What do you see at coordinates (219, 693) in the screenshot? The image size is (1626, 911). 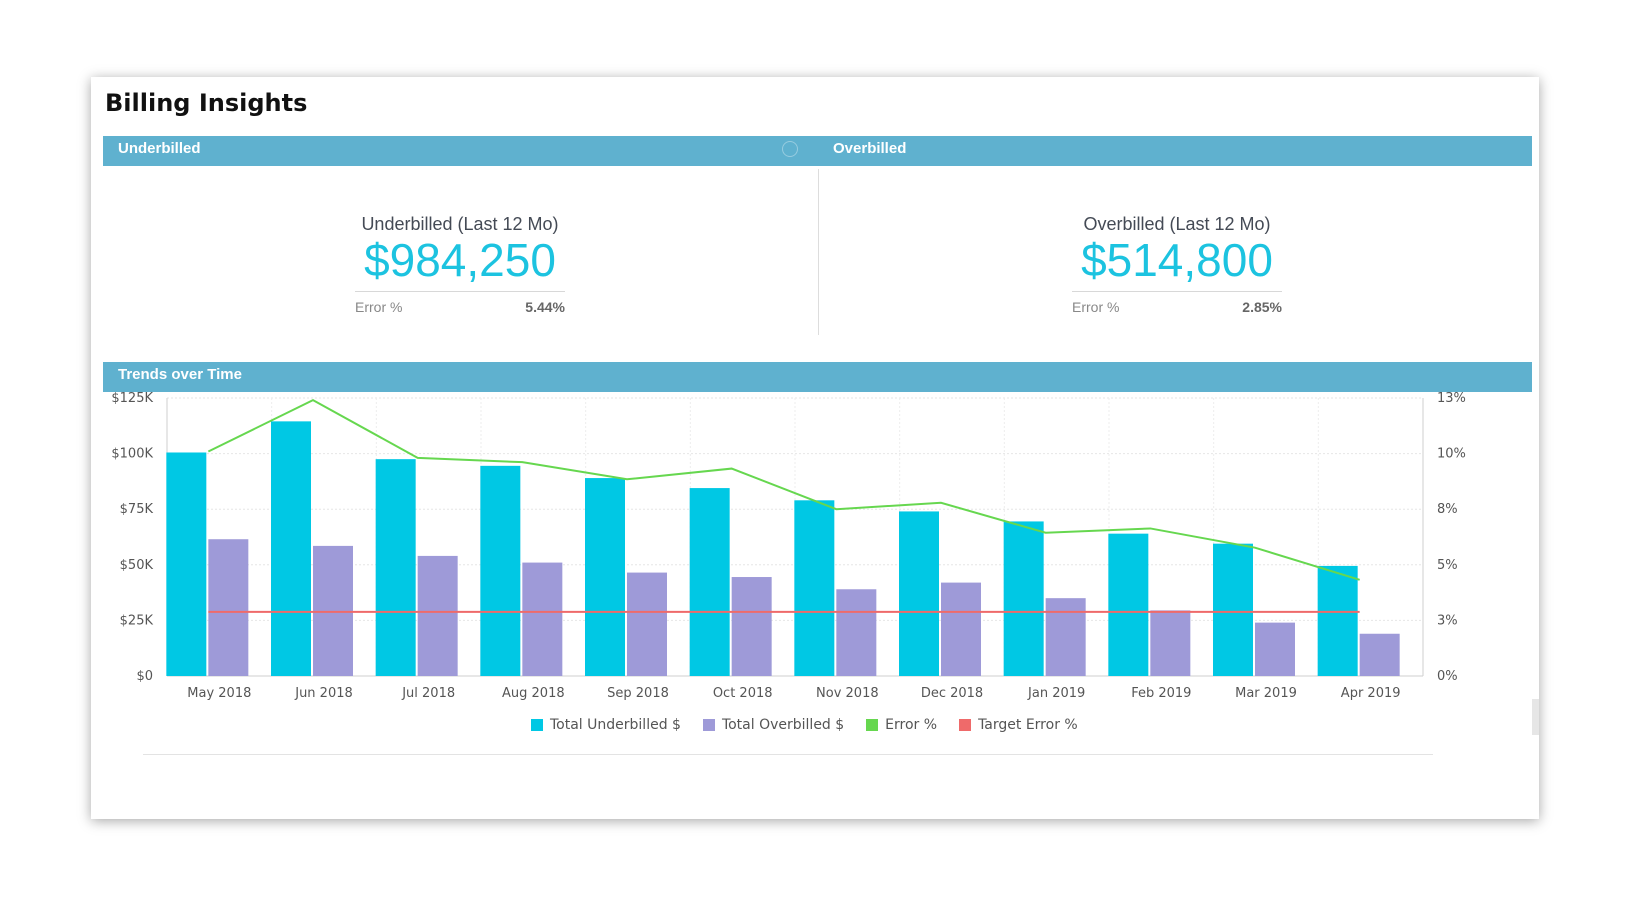 I see `x-tick-label: May 2018` at bounding box center [219, 693].